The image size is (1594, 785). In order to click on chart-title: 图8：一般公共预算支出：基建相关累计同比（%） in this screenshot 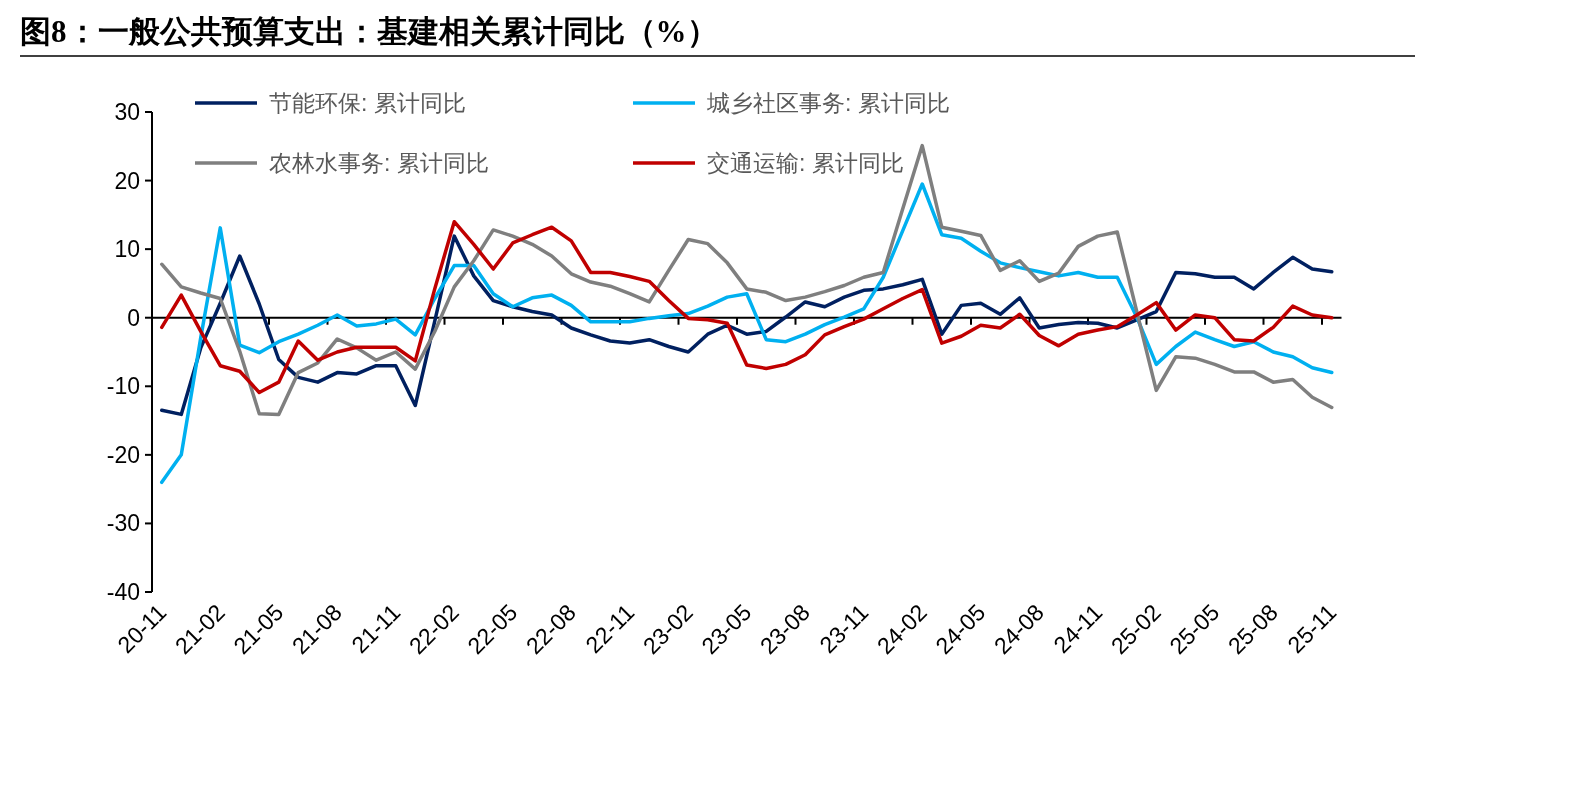, I will do `click(369, 31)`.